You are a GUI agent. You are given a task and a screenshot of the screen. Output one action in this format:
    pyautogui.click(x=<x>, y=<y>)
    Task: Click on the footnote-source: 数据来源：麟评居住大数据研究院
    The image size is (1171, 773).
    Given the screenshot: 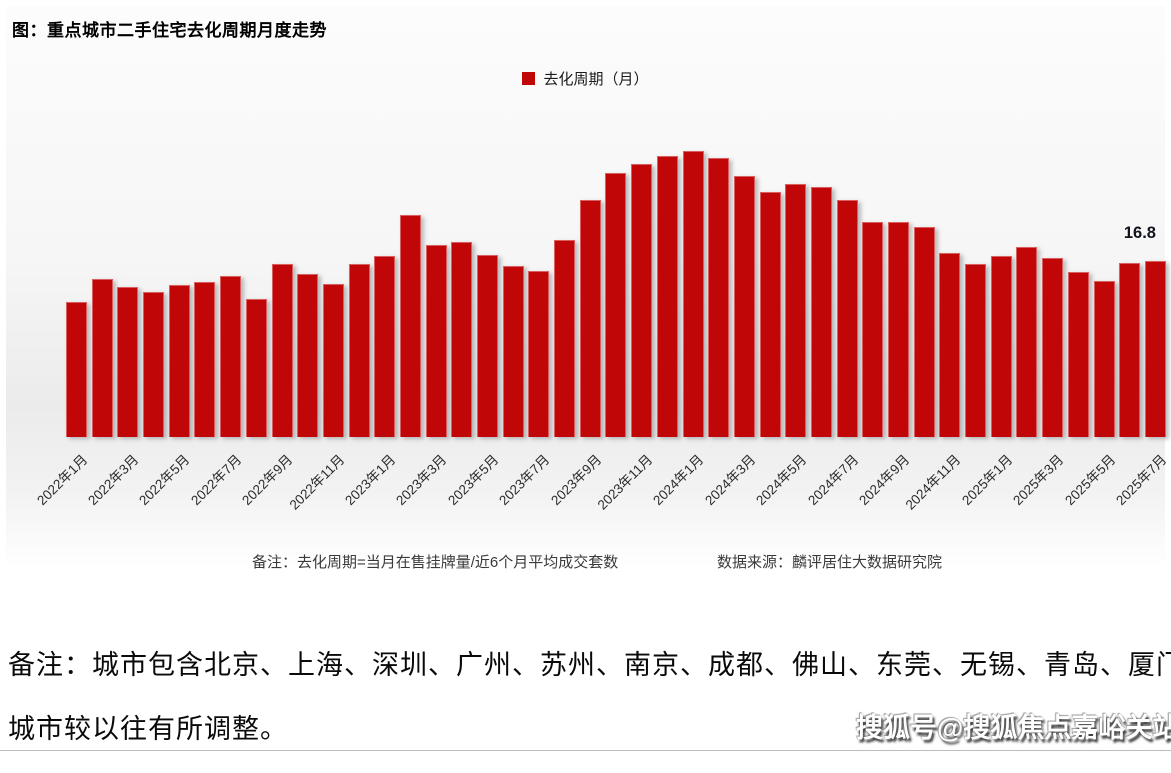 What is the action you would take?
    pyautogui.click(x=830, y=562)
    